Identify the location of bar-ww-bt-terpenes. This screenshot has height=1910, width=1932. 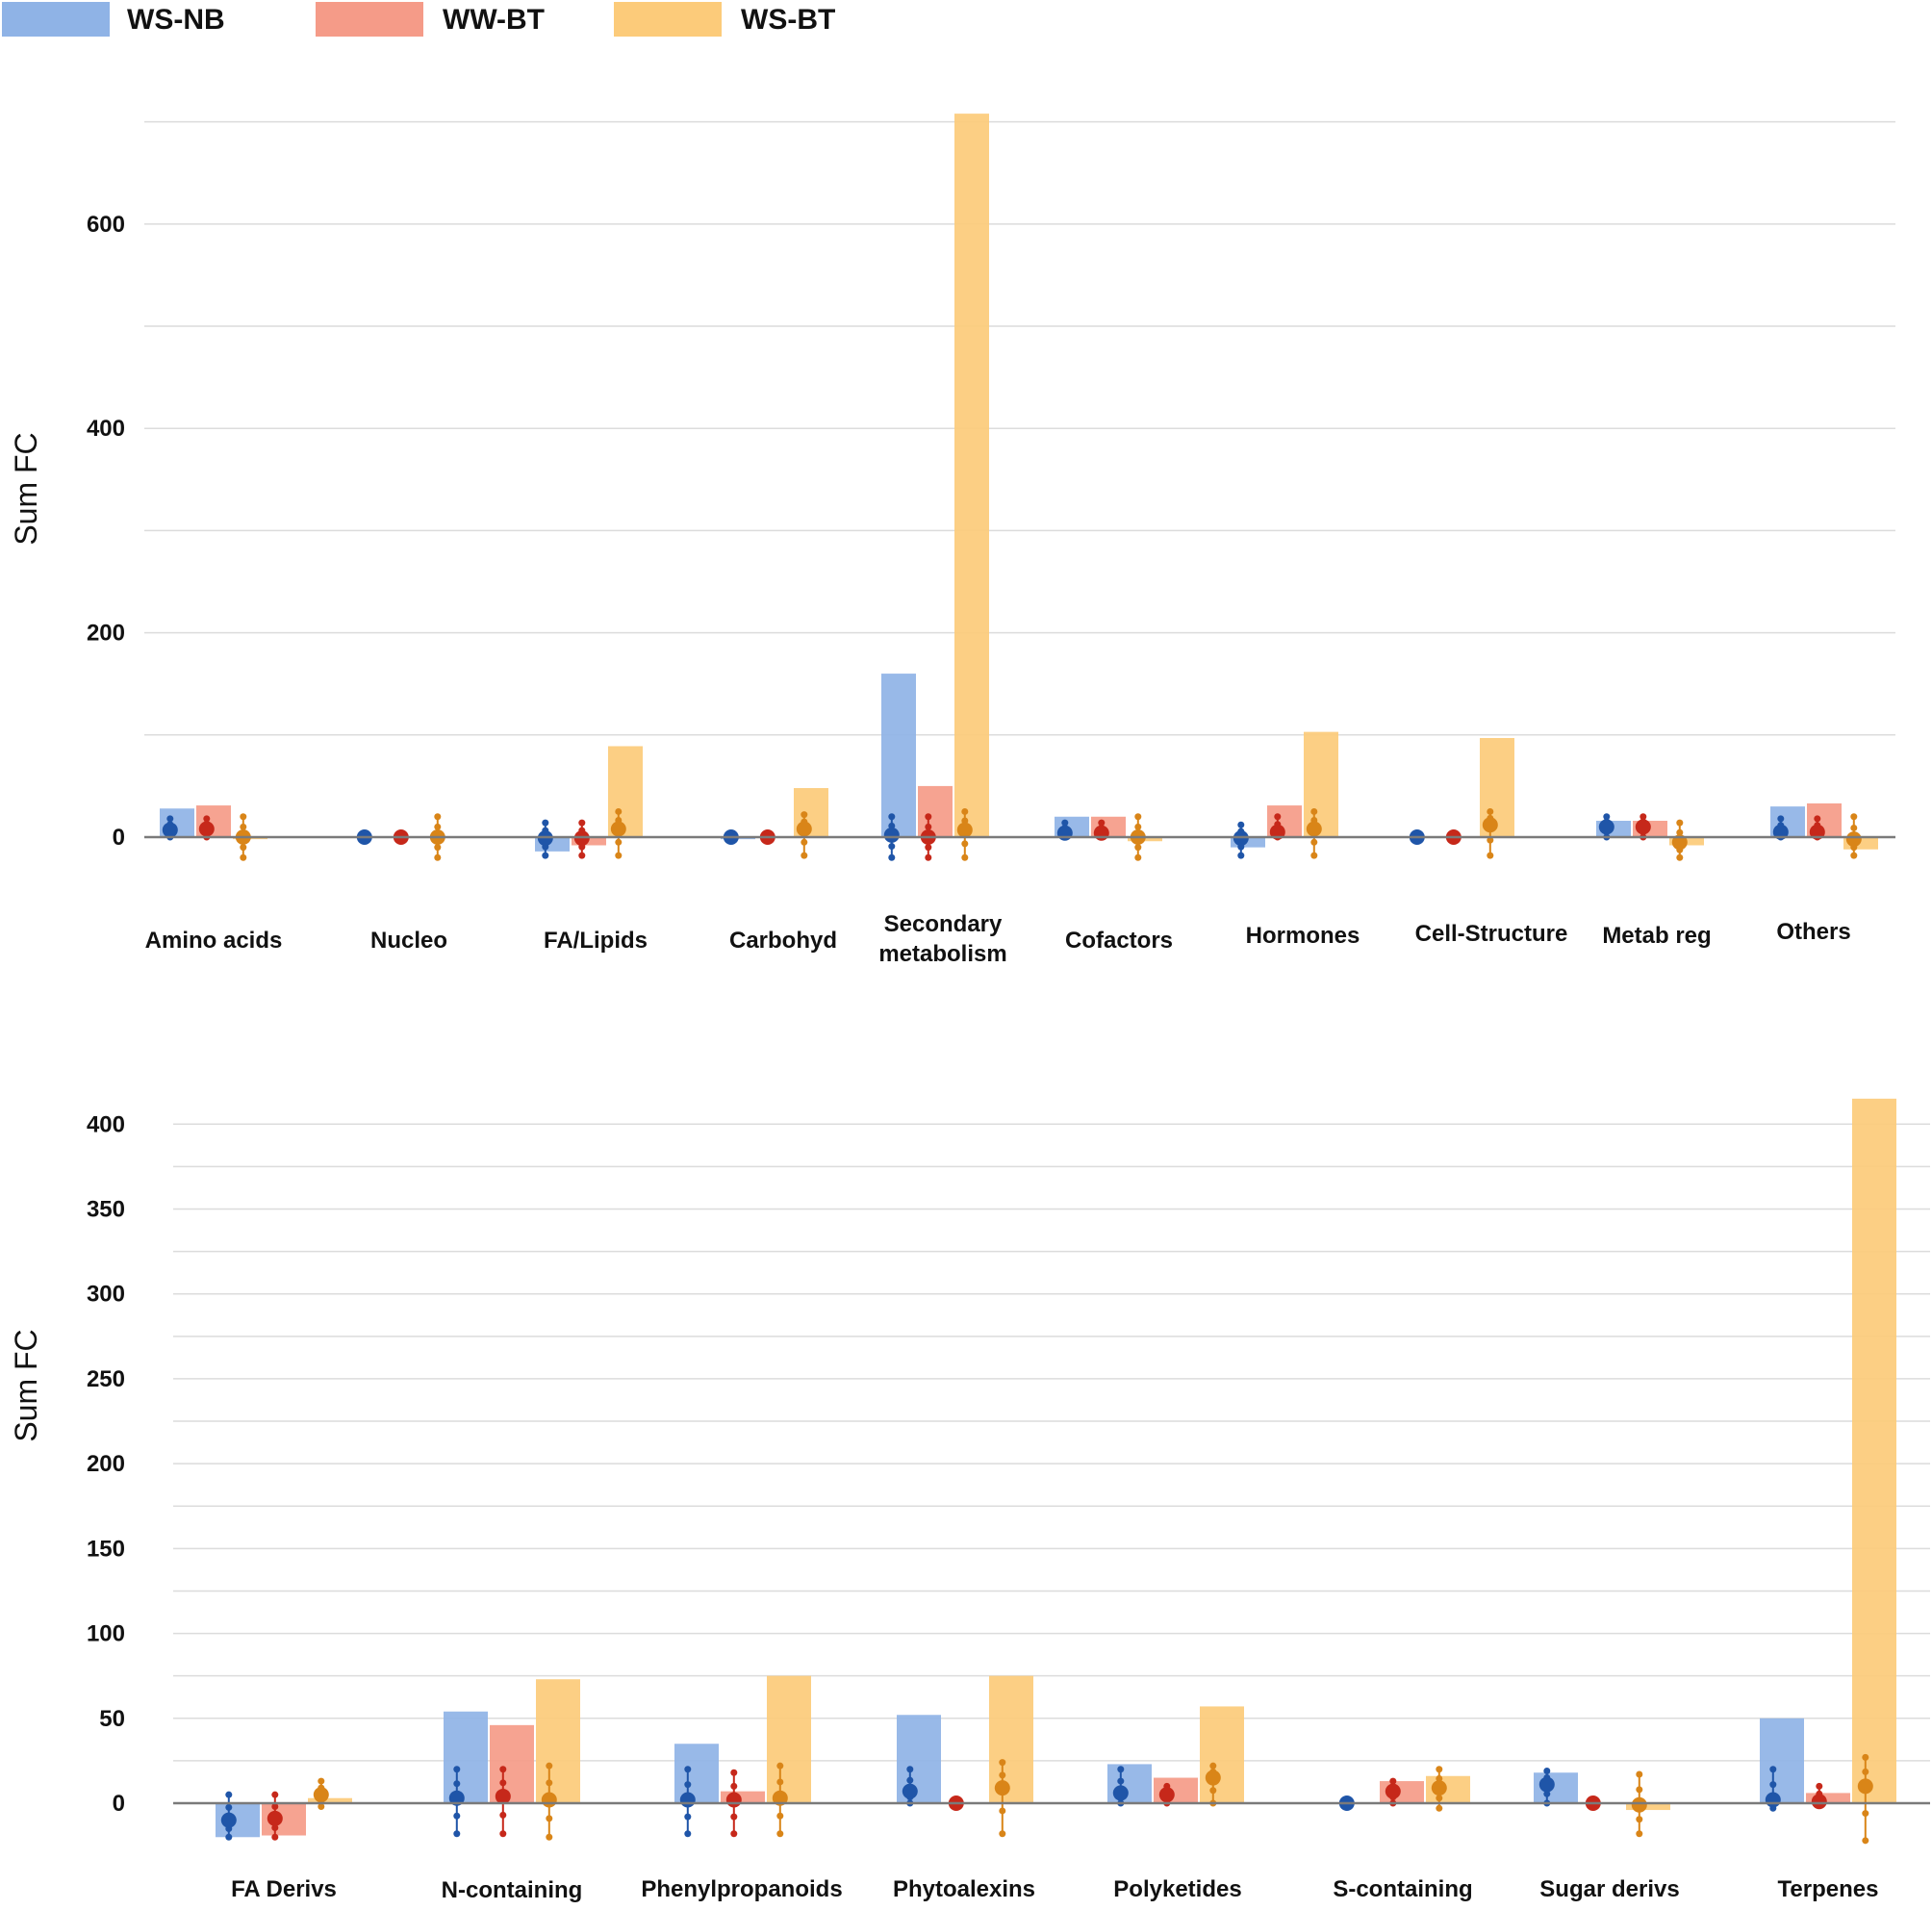
(1828, 1798).